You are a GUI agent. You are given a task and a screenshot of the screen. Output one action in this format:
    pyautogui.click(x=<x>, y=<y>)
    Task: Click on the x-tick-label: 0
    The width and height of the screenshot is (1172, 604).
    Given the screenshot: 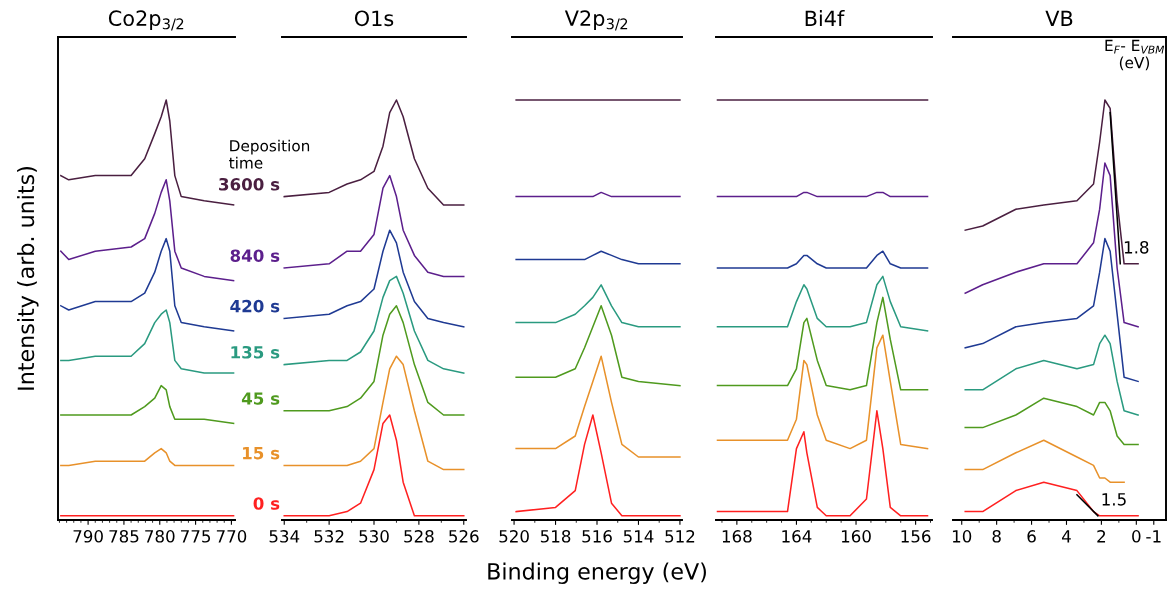 What is the action you would take?
    pyautogui.click(x=1136, y=536)
    